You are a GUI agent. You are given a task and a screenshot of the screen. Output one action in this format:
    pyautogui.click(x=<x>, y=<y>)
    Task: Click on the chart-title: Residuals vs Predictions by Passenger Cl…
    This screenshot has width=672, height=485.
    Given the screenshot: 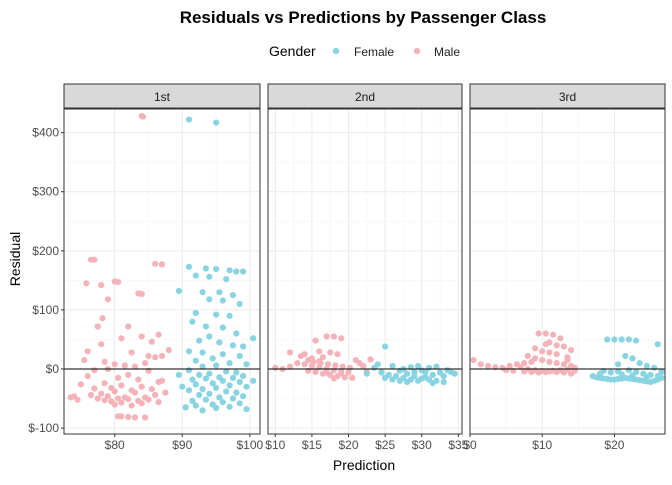 What is the action you would take?
    pyautogui.click(x=363, y=17)
    